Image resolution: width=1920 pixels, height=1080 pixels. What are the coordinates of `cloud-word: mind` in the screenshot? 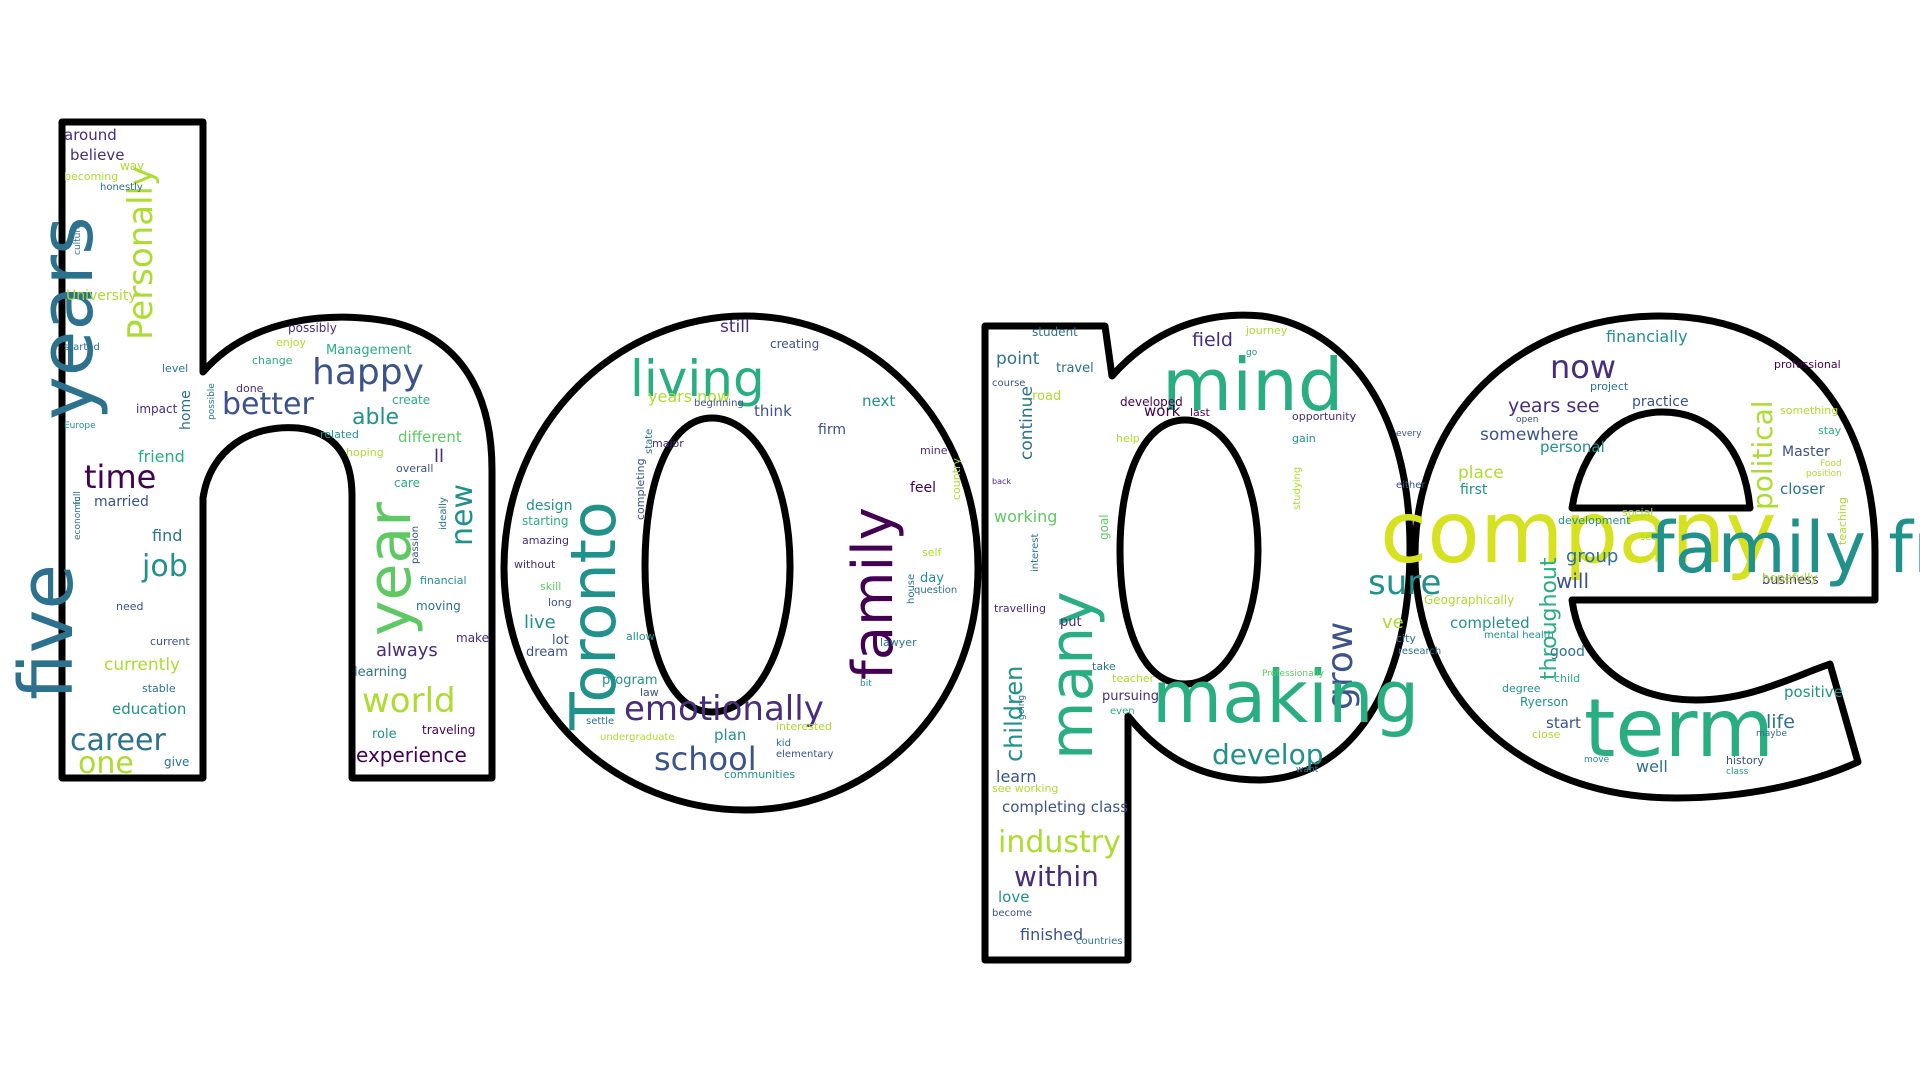 It's located at (1252, 385).